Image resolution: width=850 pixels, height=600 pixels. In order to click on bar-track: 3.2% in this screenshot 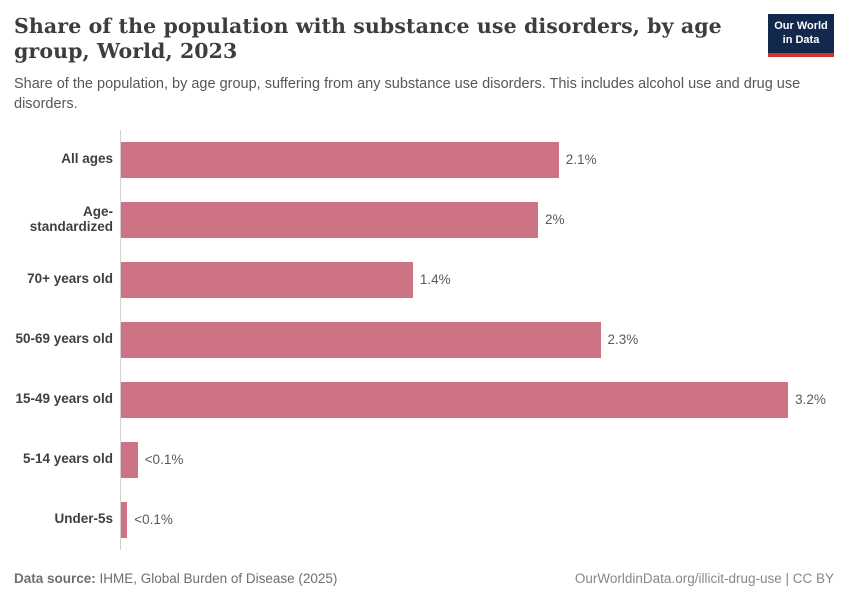, I will do `click(477, 399)`.